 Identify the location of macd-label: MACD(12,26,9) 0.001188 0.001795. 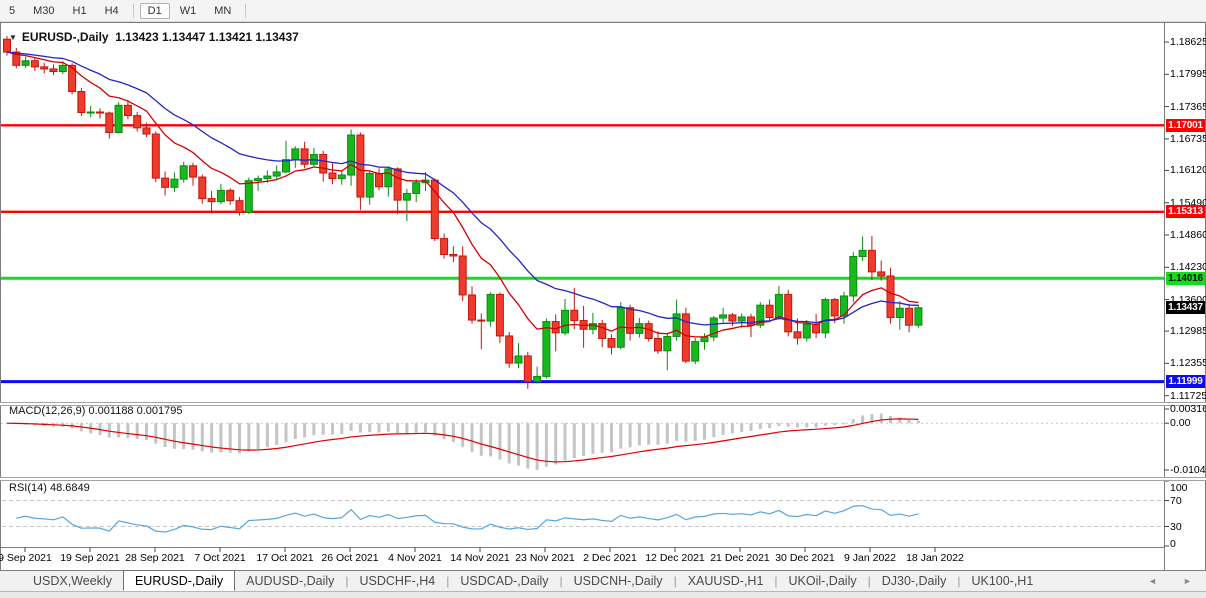
(95, 411).